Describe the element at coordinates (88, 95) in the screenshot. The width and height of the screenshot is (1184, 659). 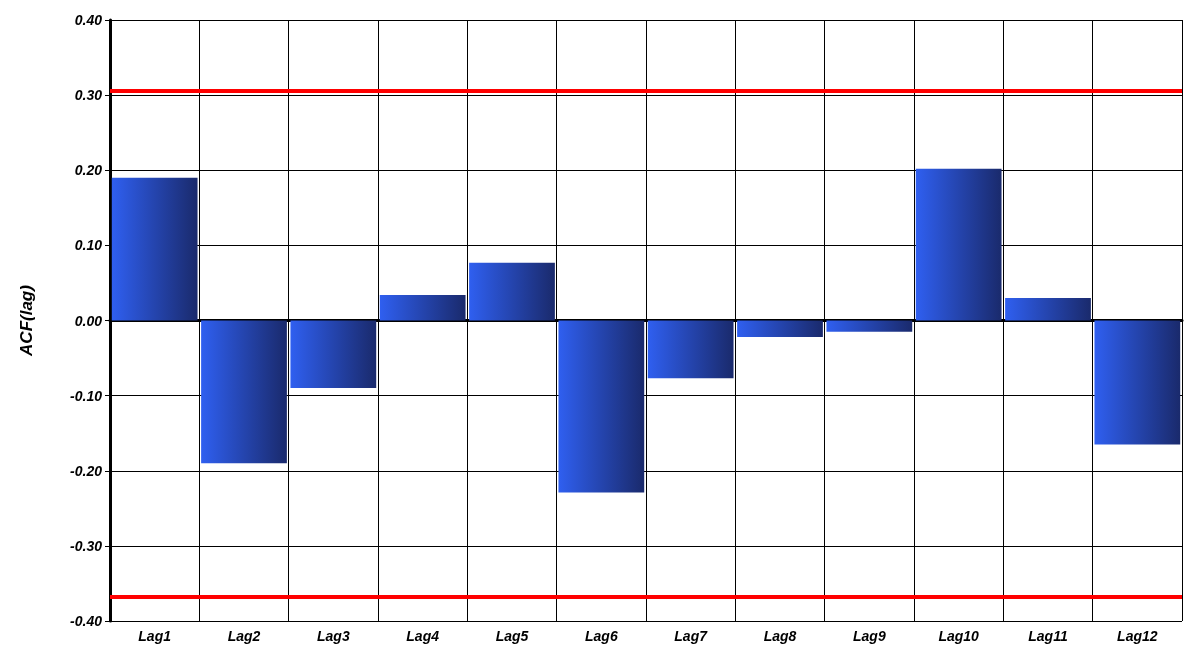
I see `y-tick-label: 0.30` at that location.